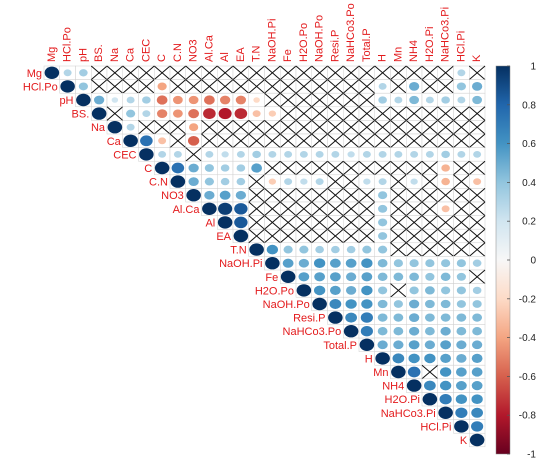 The image size is (550, 463). I want to click on row-label: H2O.Po, so click(274, 291).